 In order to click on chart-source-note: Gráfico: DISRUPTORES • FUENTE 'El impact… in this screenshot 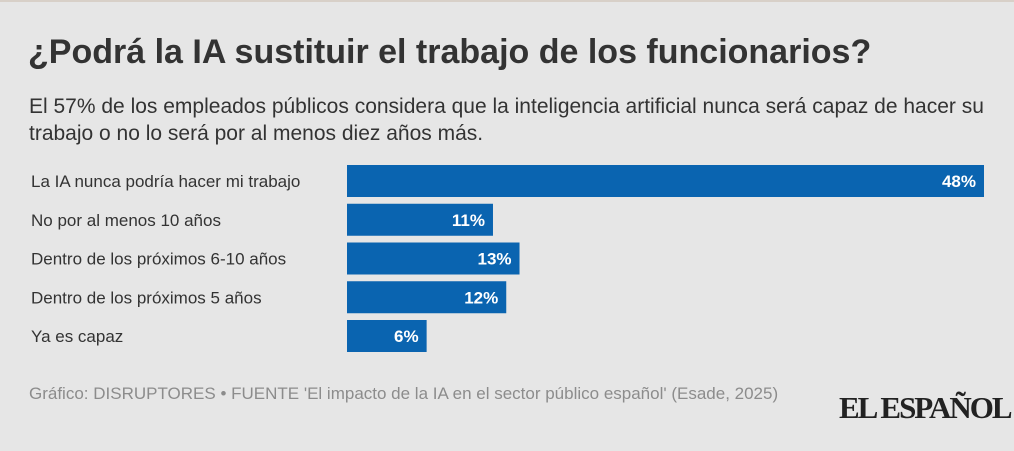, I will do `click(404, 393)`.